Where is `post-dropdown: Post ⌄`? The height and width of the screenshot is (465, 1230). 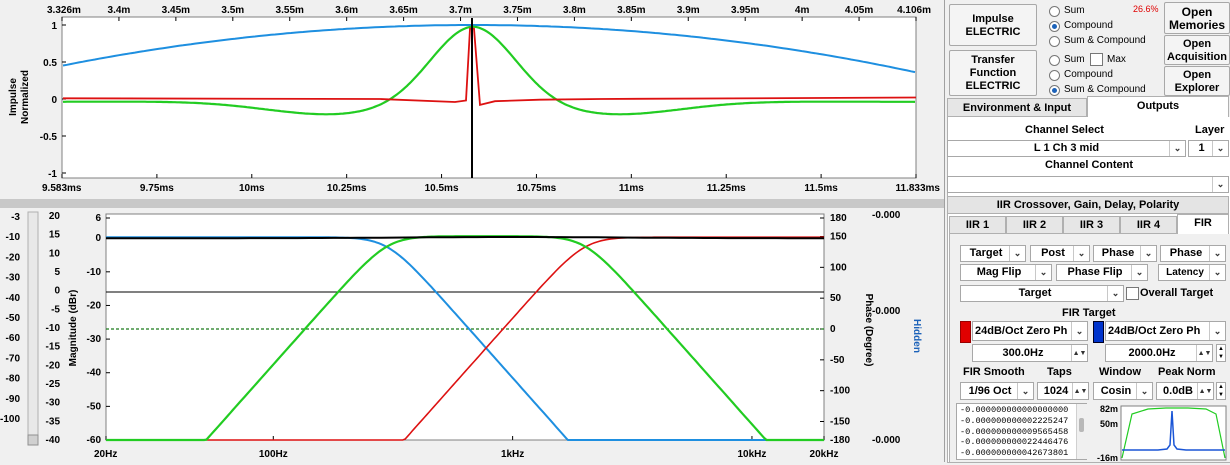 post-dropdown: Post ⌄ is located at coordinates (1060, 253).